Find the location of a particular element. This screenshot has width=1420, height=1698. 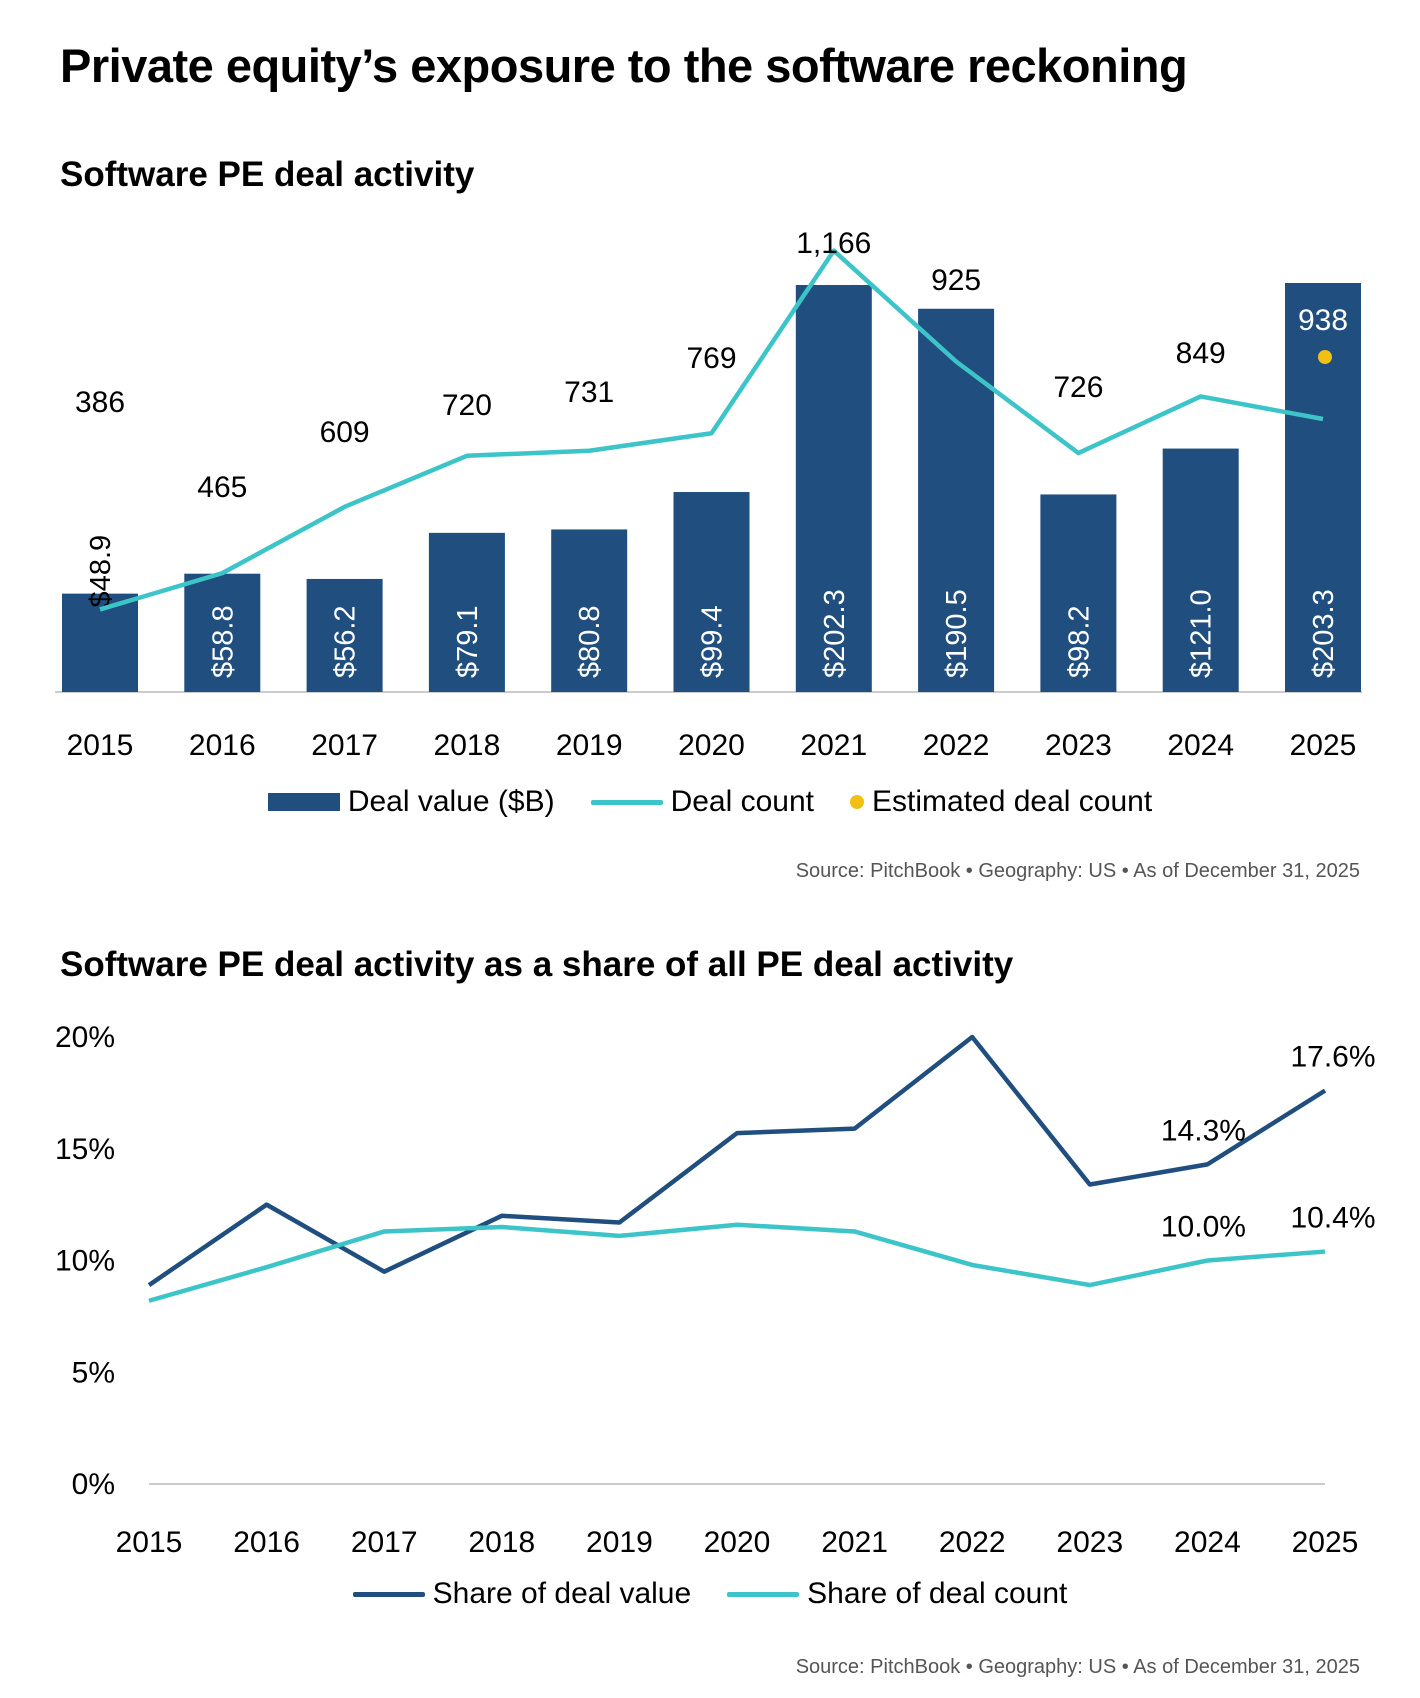

bar-value-label: $48.9 is located at coordinates (101, 571).